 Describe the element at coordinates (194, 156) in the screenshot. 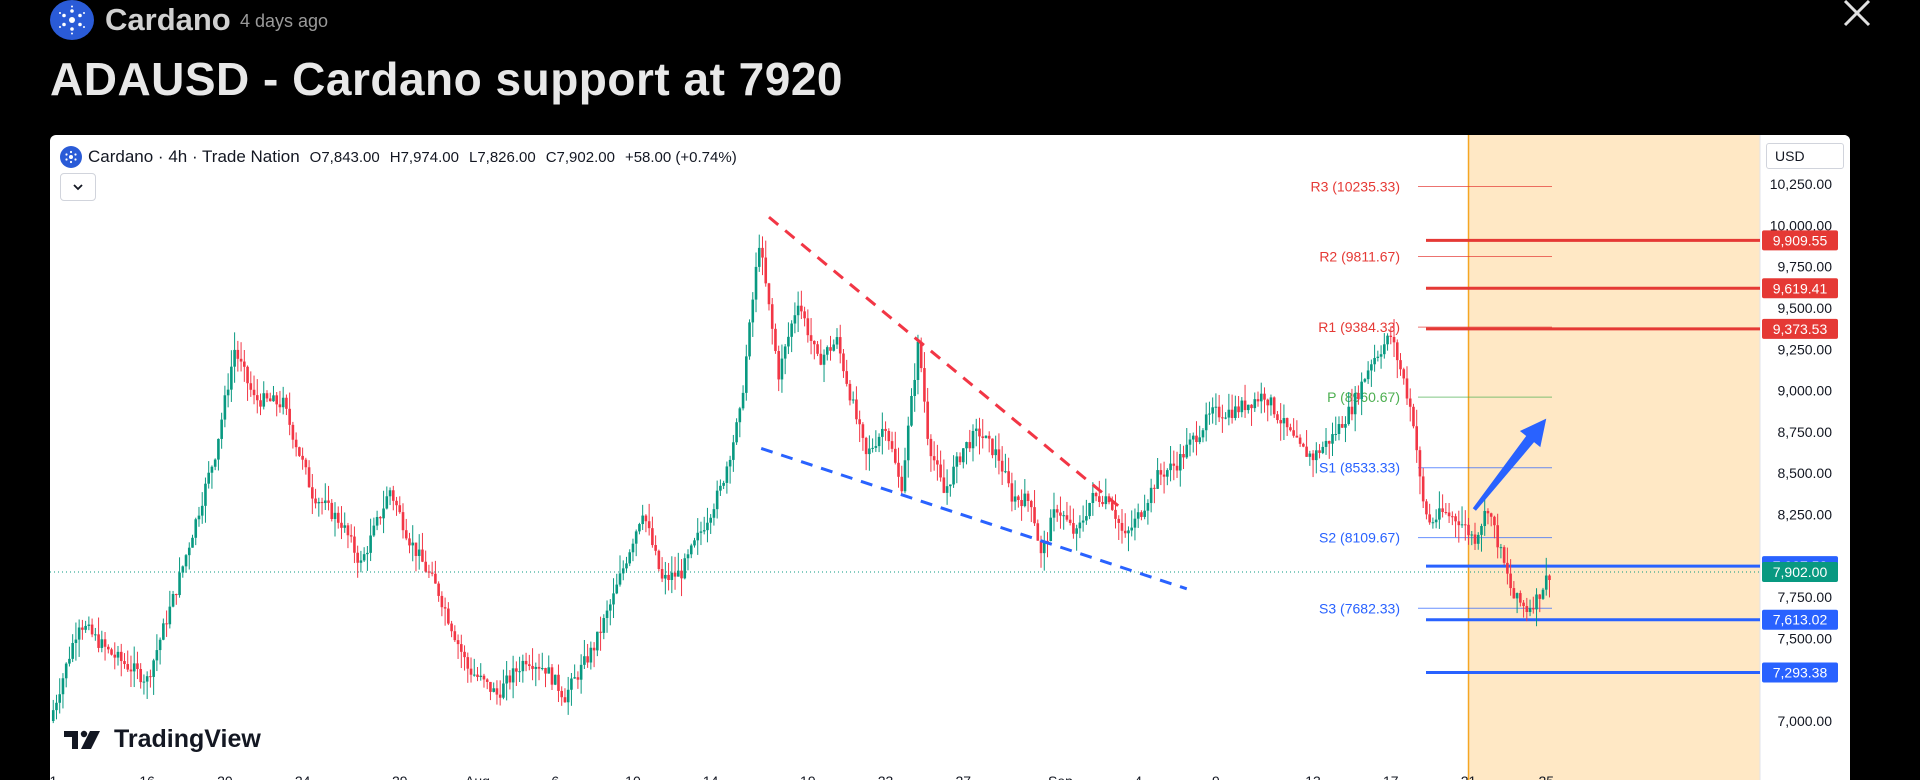

I see `legend-symbol: Cardano · 4h · Trade Nation` at that location.